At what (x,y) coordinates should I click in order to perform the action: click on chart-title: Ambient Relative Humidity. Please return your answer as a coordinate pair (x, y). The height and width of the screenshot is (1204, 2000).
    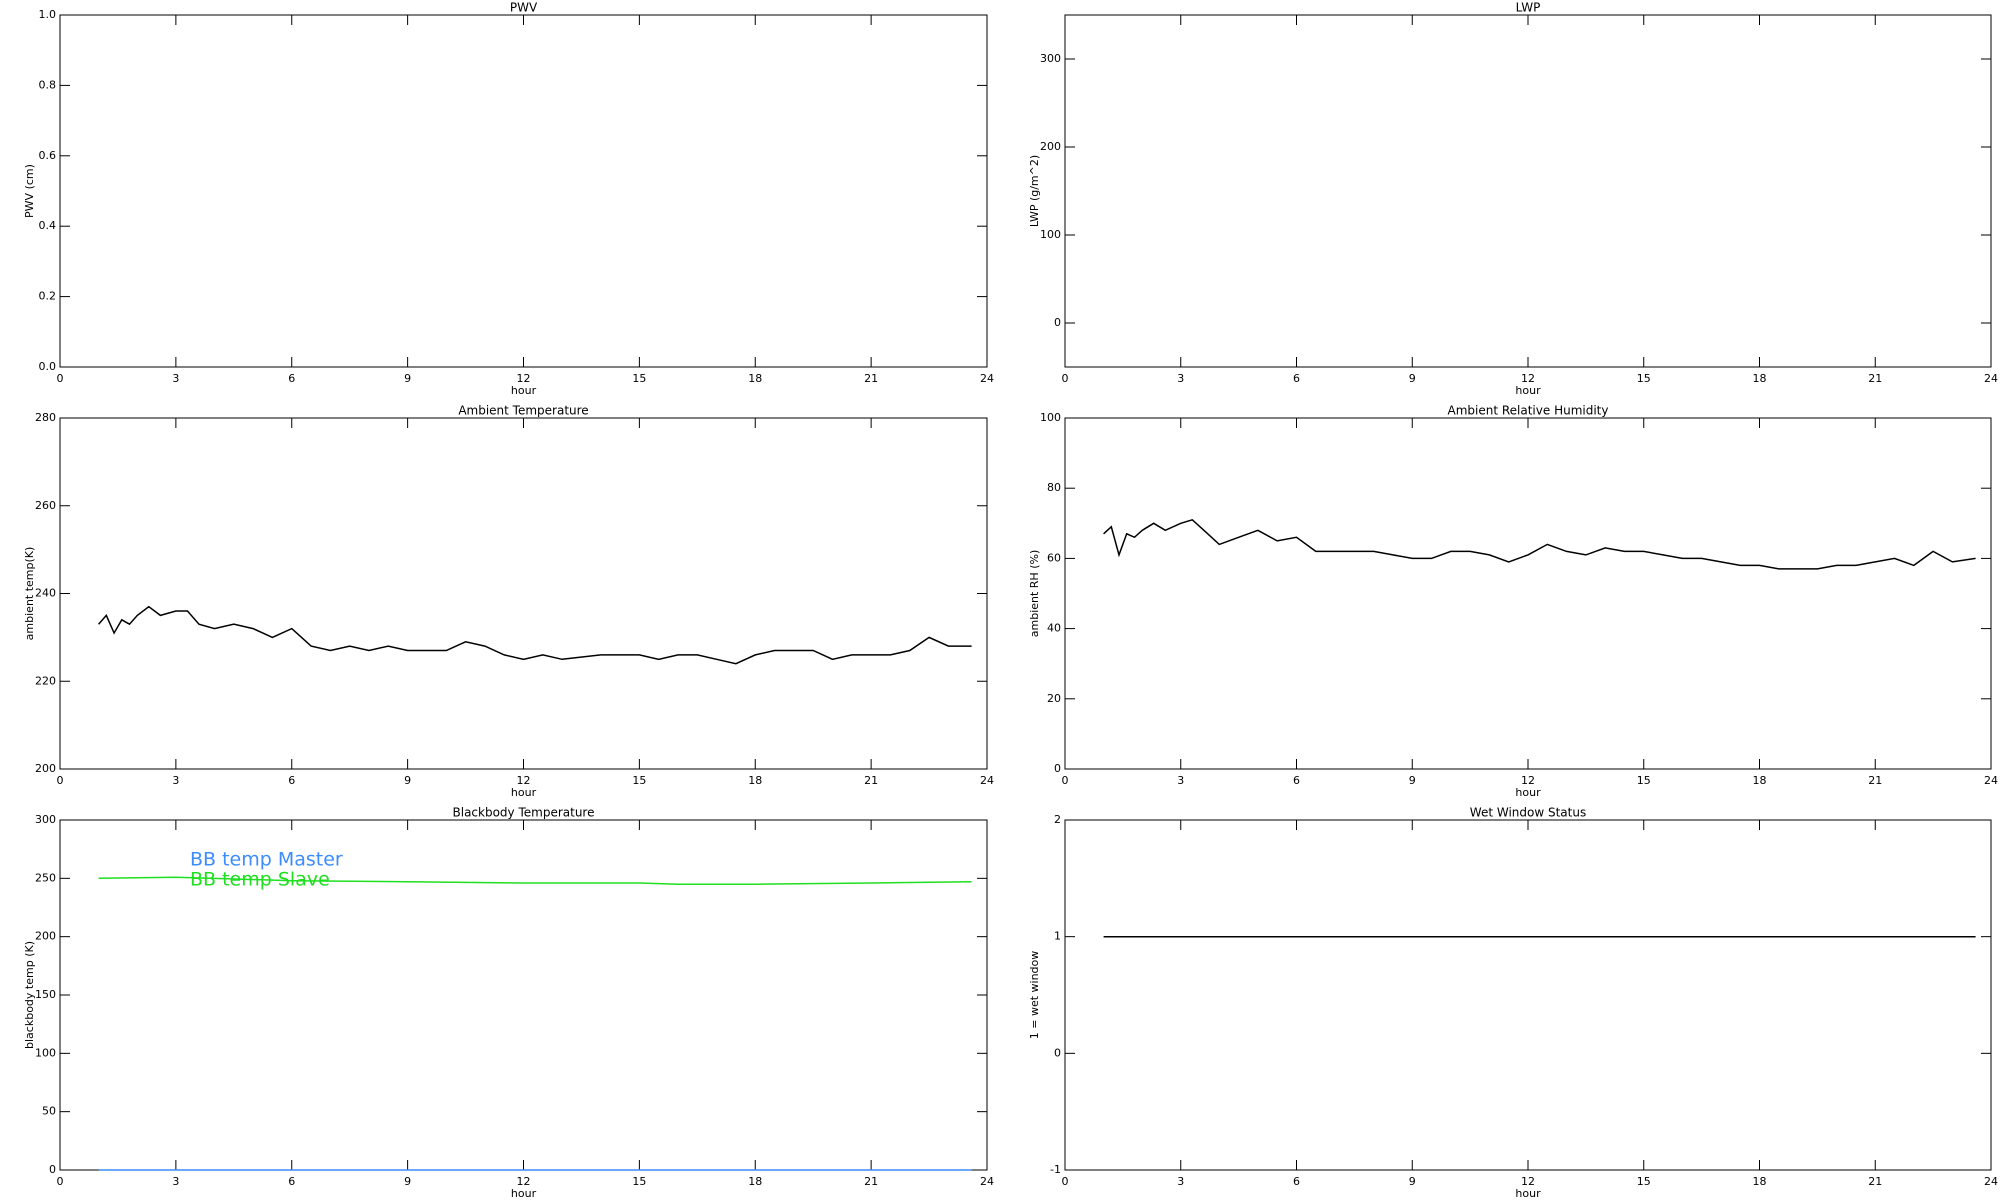
    Looking at the image, I should click on (1528, 411).